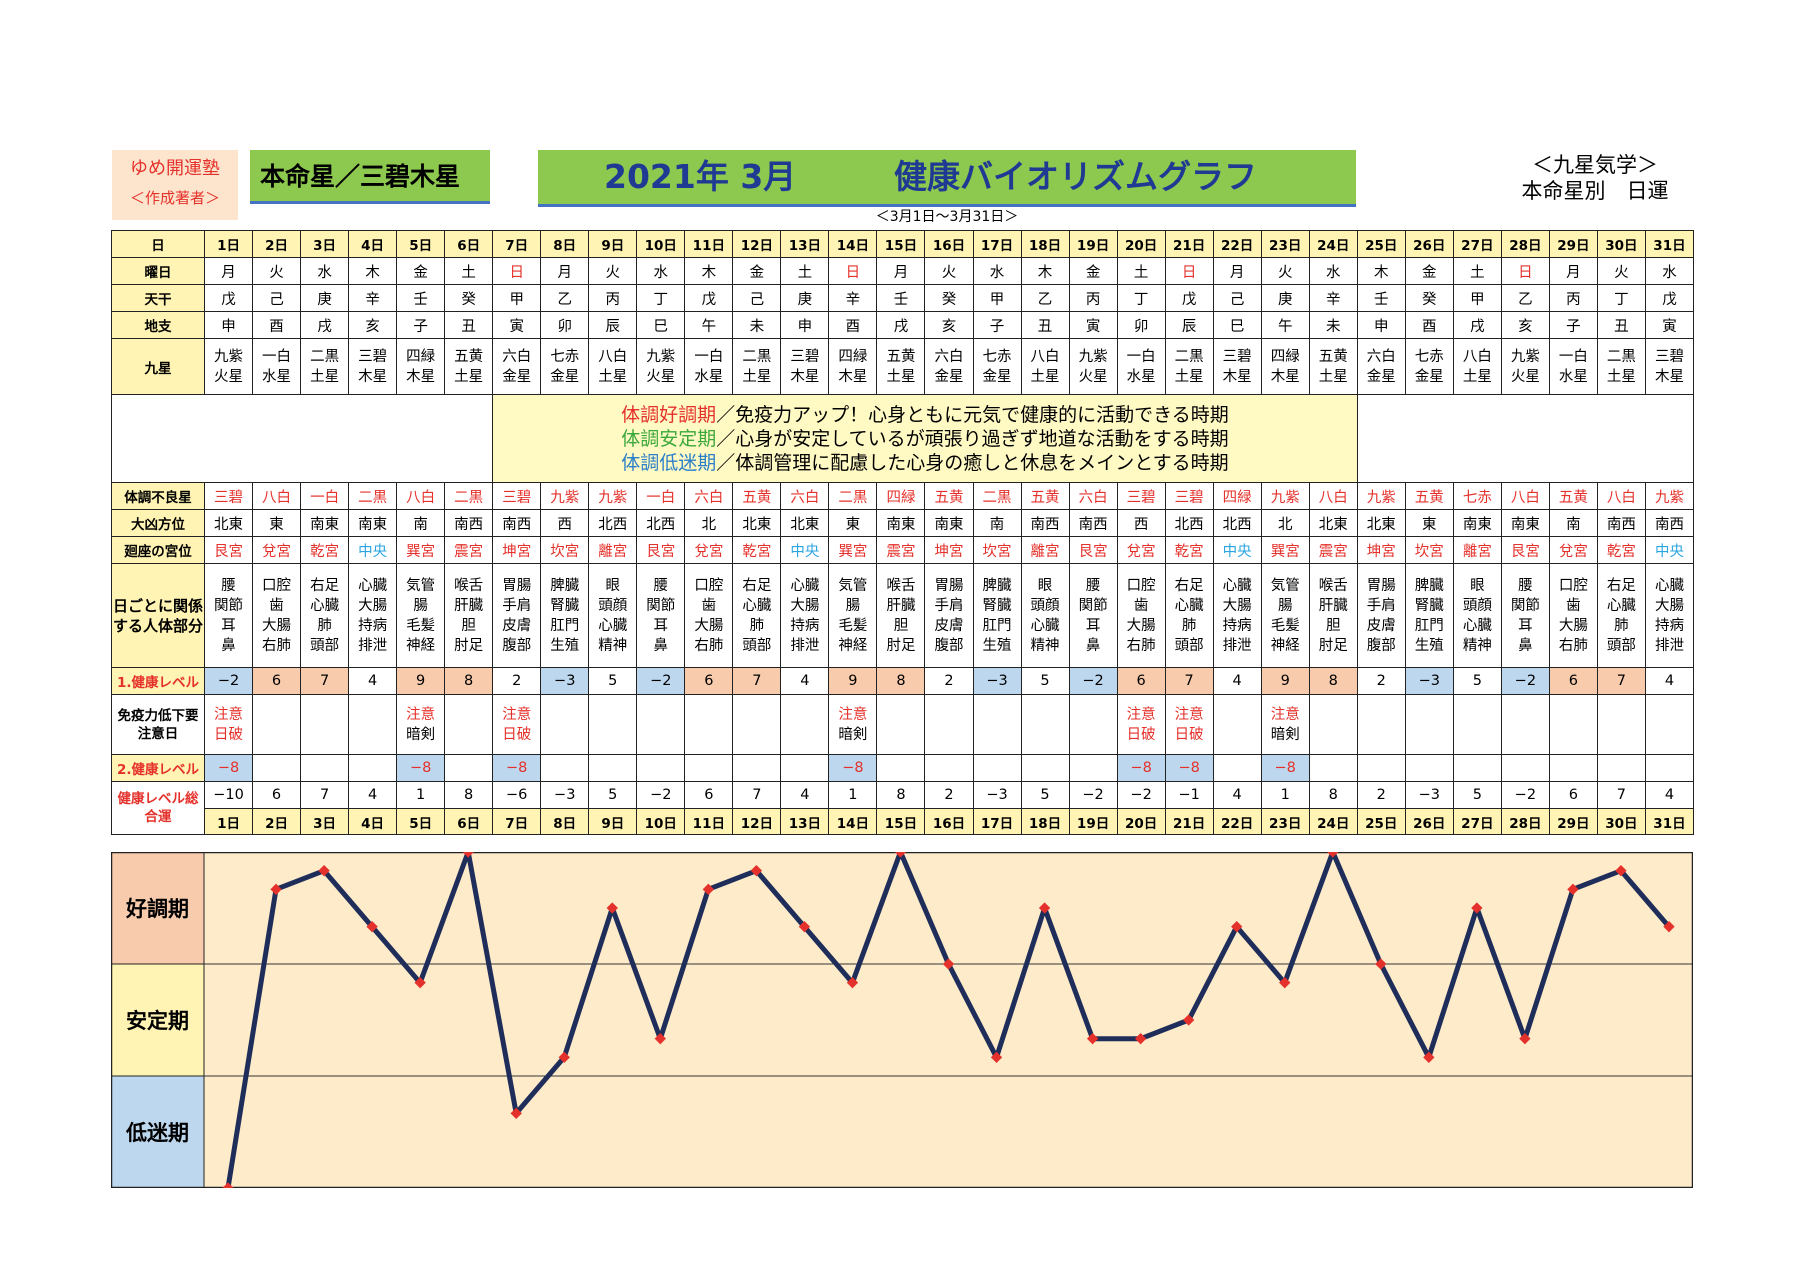 The image size is (1800, 1273). What do you see at coordinates (1093, 585) in the screenshot?
I see `body-part-cell-line: 腰` at bounding box center [1093, 585].